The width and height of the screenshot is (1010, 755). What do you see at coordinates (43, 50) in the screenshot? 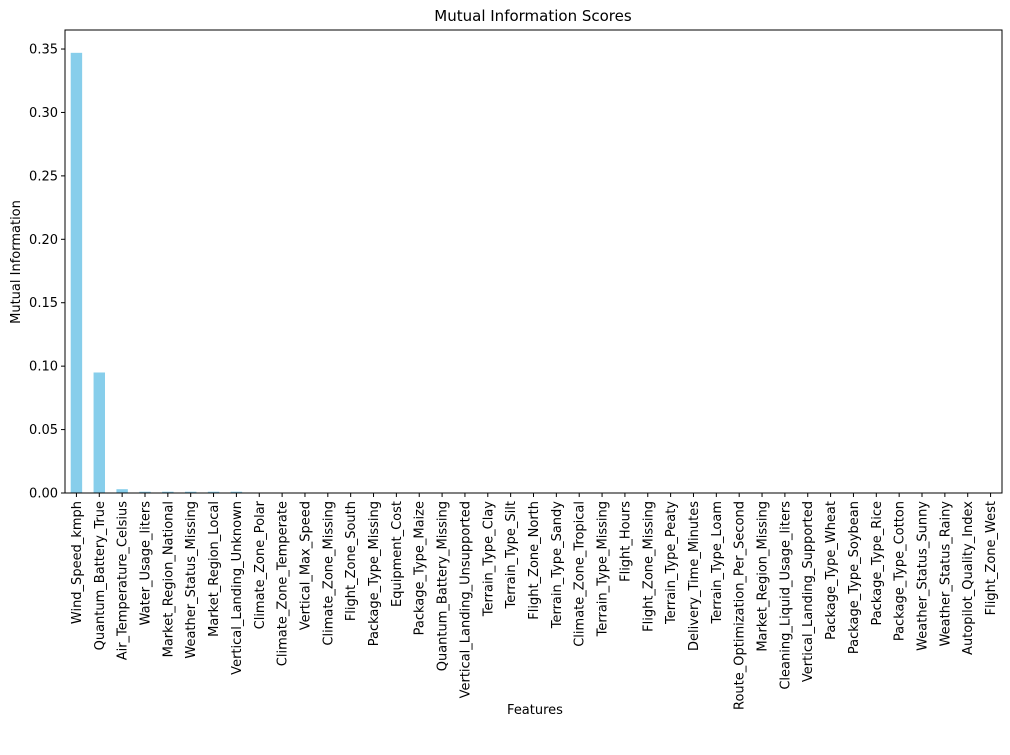
I see `y-tick-label: 0.35` at bounding box center [43, 50].